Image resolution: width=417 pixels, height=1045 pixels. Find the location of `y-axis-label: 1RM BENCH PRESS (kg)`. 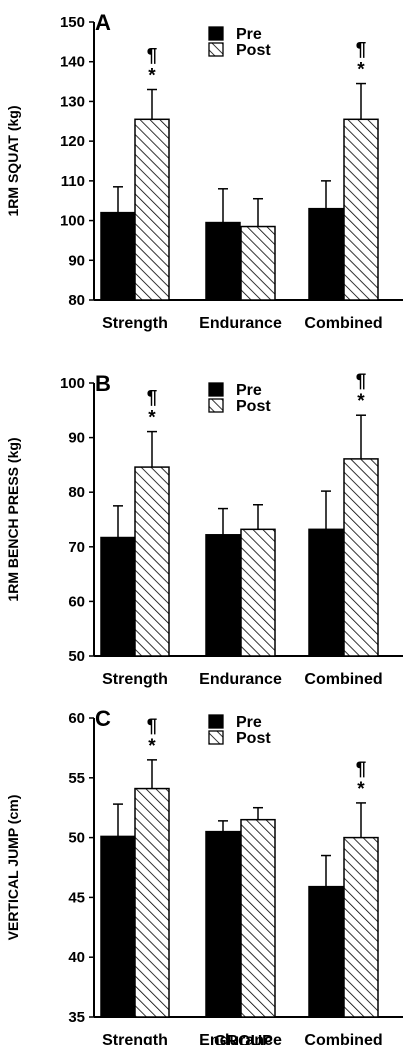

y-axis-label: 1RM BENCH PRESS (kg) is located at coordinates (13, 519).